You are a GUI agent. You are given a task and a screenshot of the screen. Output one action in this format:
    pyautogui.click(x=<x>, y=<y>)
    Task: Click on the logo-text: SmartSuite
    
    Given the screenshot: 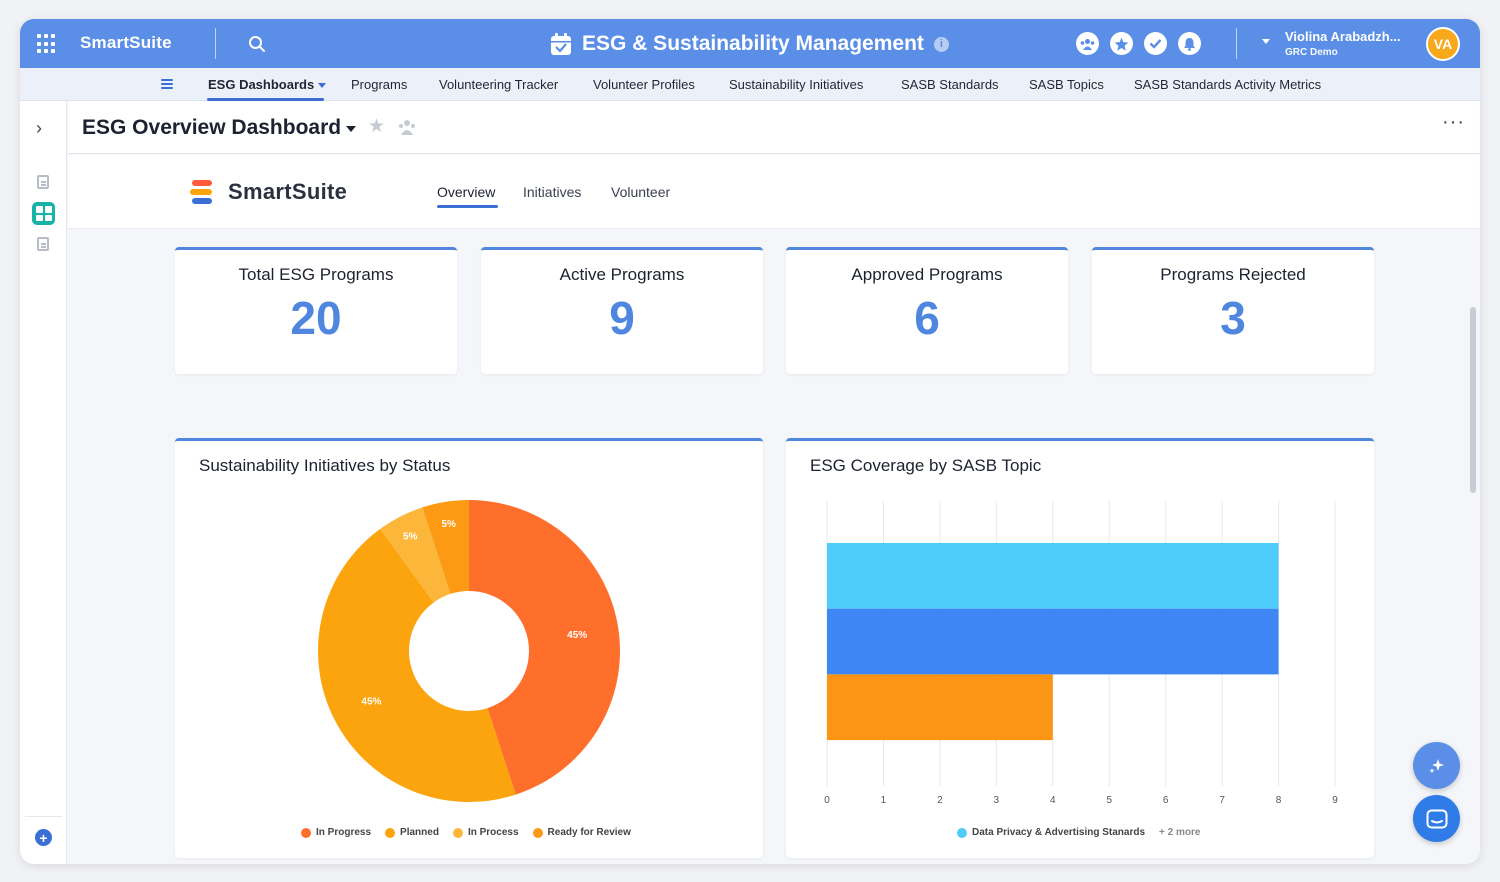 What is the action you would take?
    pyautogui.click(x=288, y=191)
    